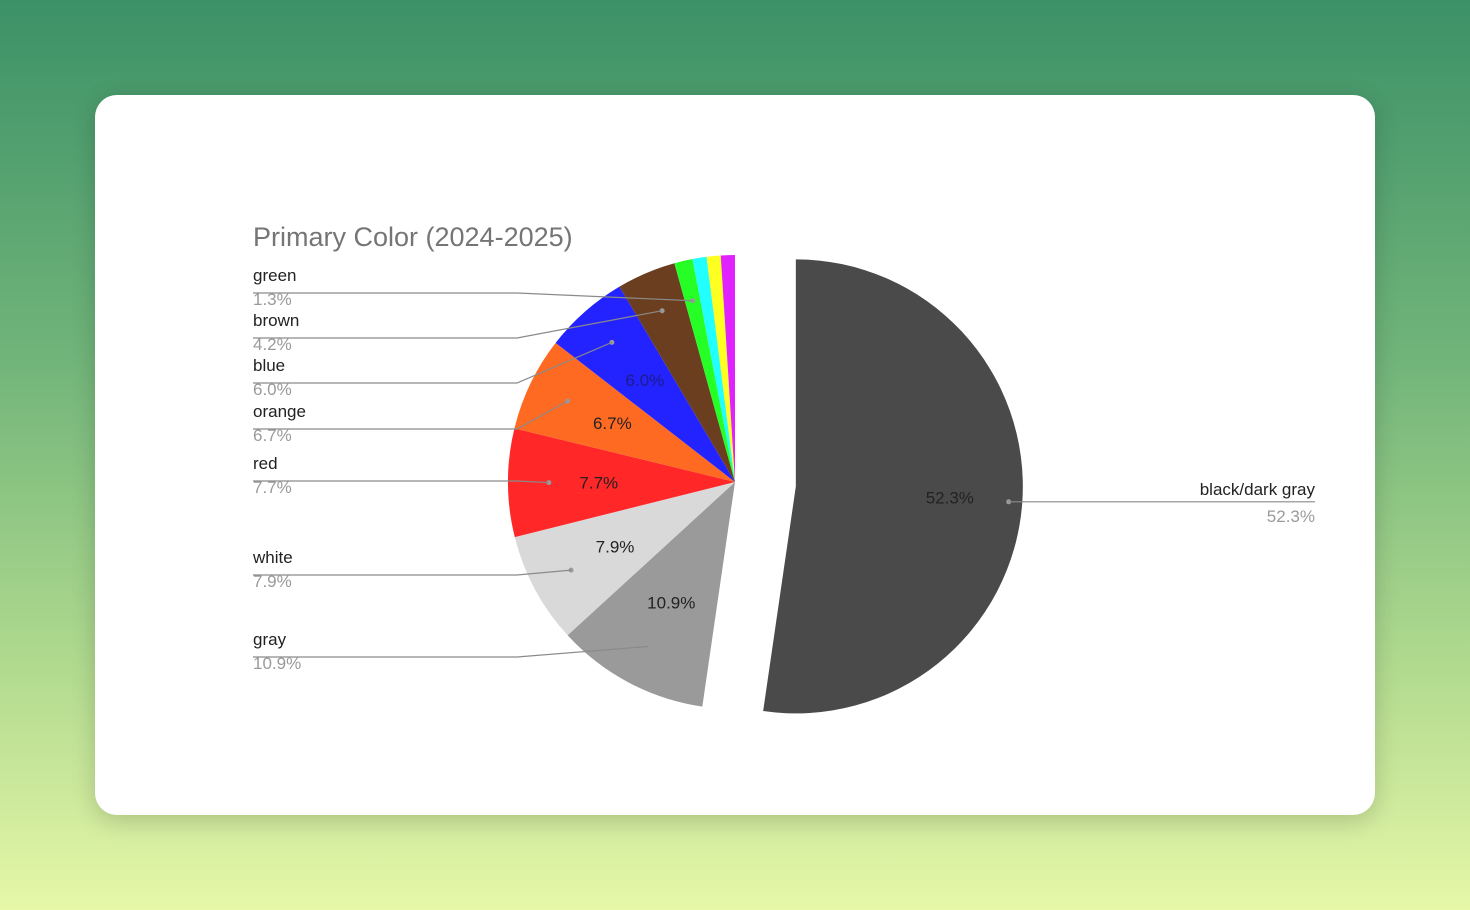  I want to click on slice-gray, so click(651, 594).